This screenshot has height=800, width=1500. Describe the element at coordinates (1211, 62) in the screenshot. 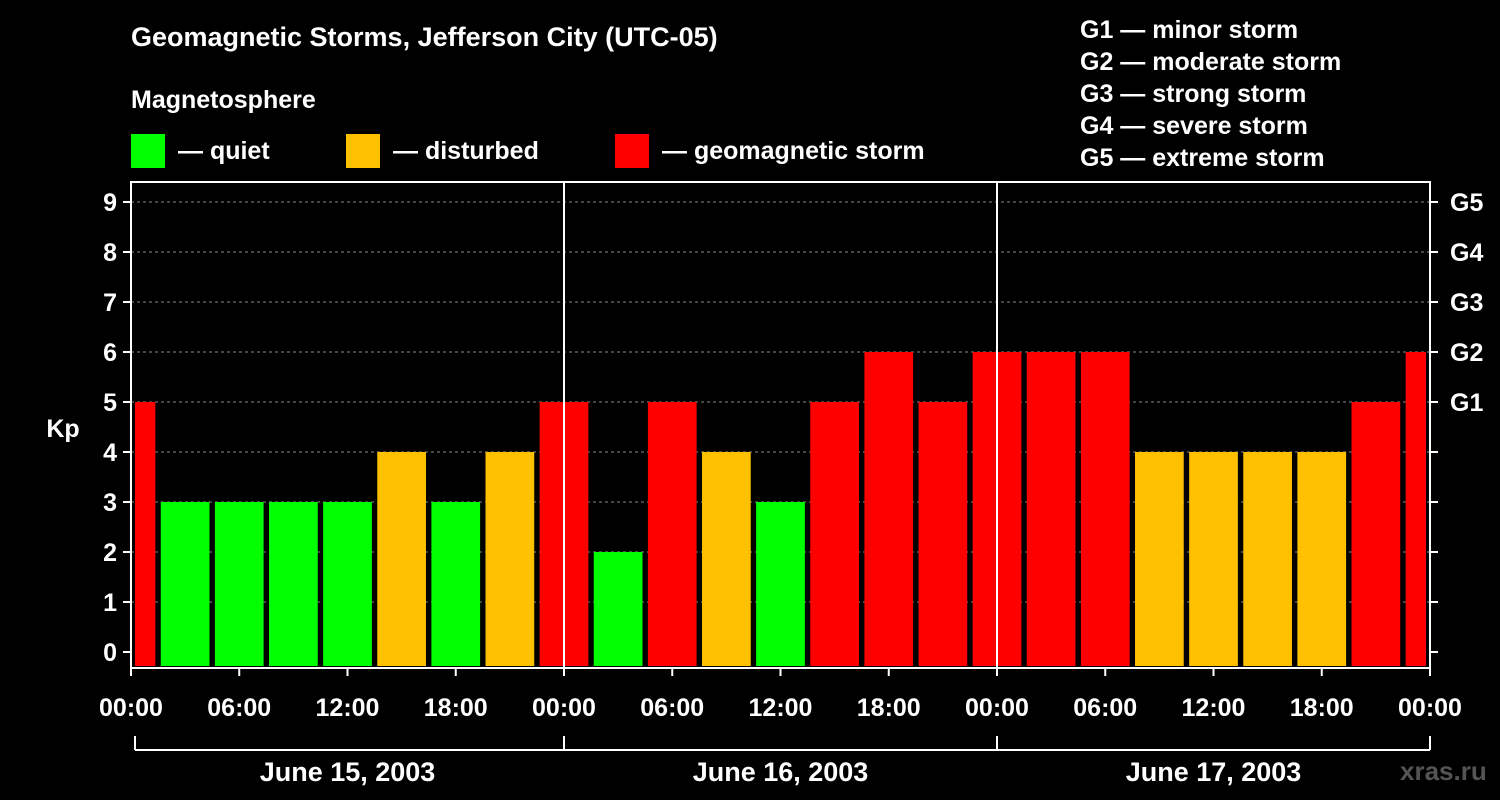

I see `g-scale-g2: G2 — moderate storm` at that location.